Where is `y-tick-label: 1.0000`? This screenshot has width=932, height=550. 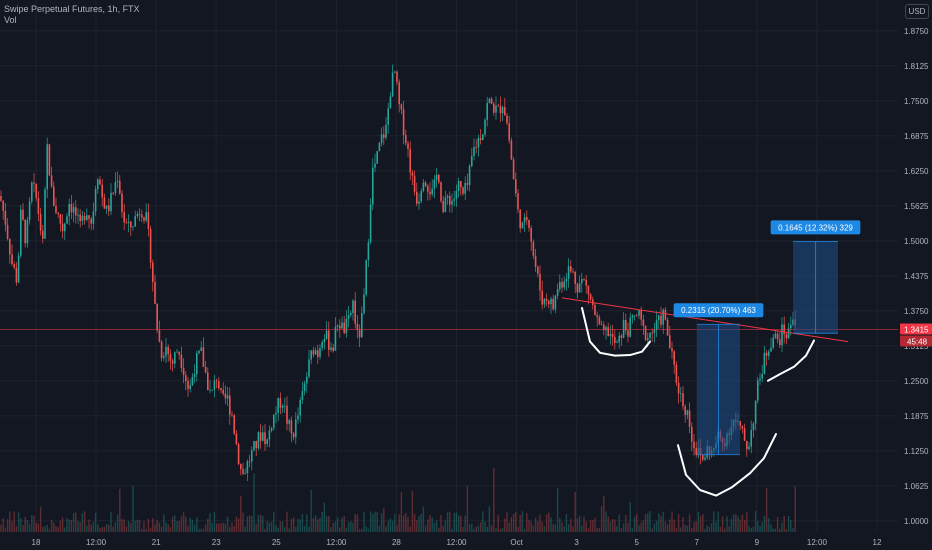 y-tick-label: 1.0000 is located at coordinates (916, 521).